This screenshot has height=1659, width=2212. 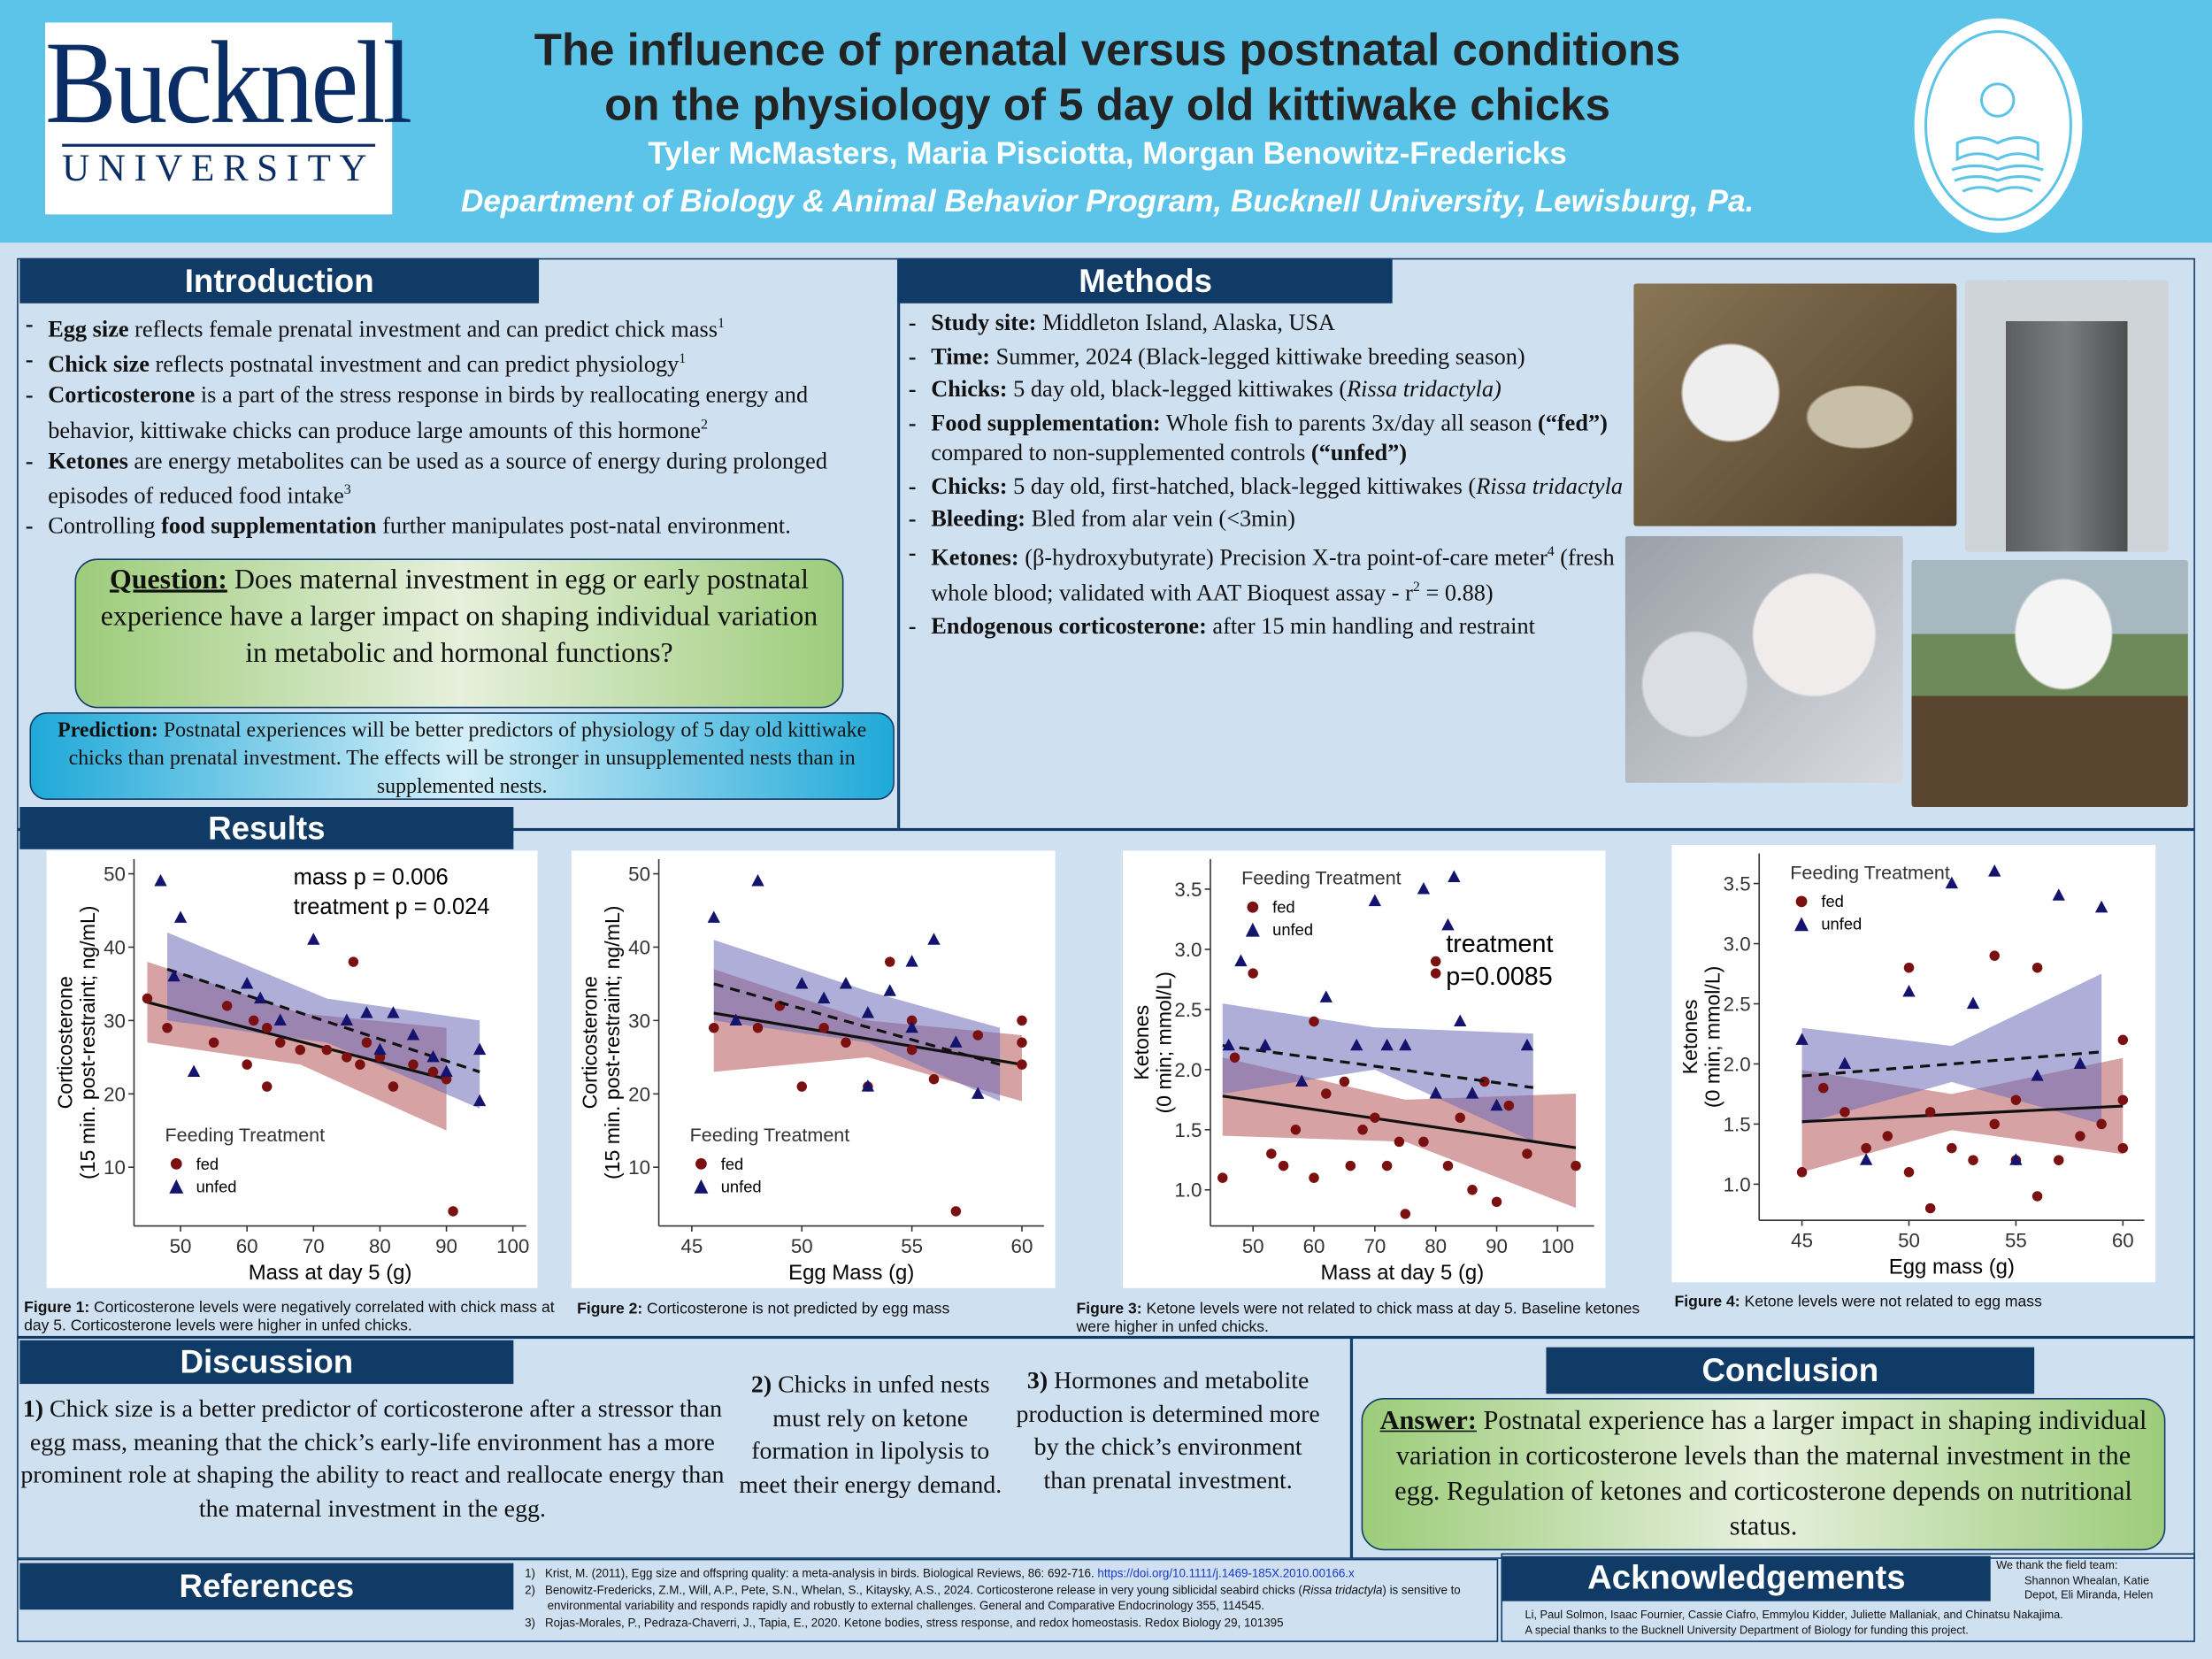 I want to click on y-axis-label: Ketones, so click(x=1689, y=1037).